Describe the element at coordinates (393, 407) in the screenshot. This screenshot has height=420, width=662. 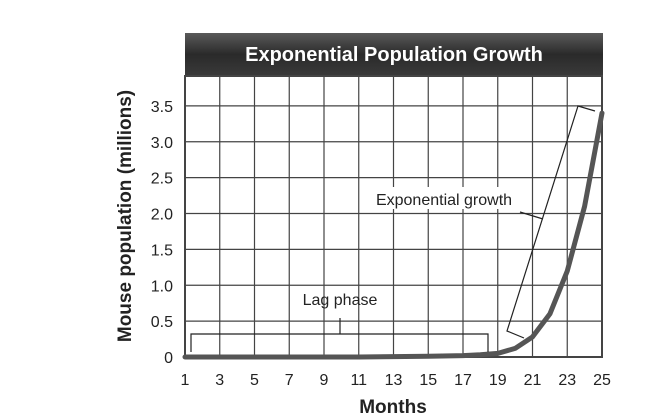
I see `x-axis-label: Months` at that location.